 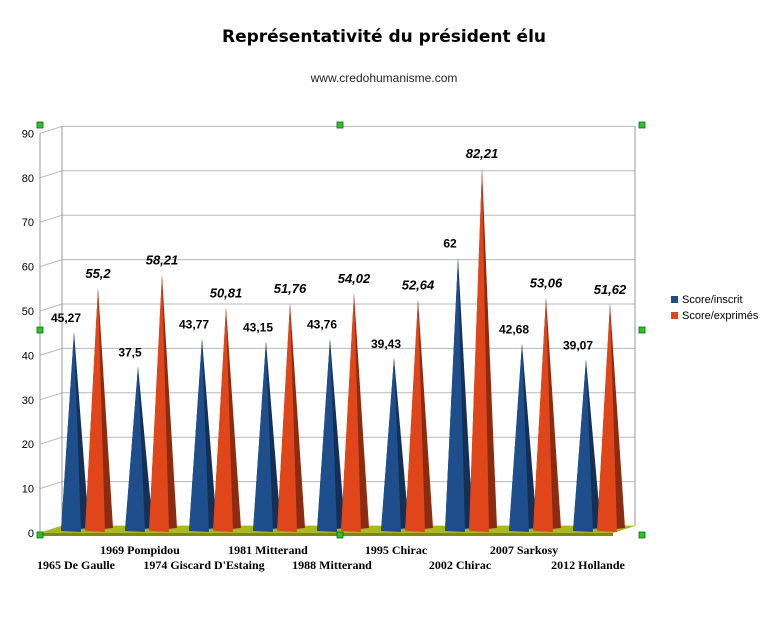 What do you see at coordinates (162, 260) in the screenshot?
I see `data-label-exprimes: 58,21` at bounding box center [162, 260].